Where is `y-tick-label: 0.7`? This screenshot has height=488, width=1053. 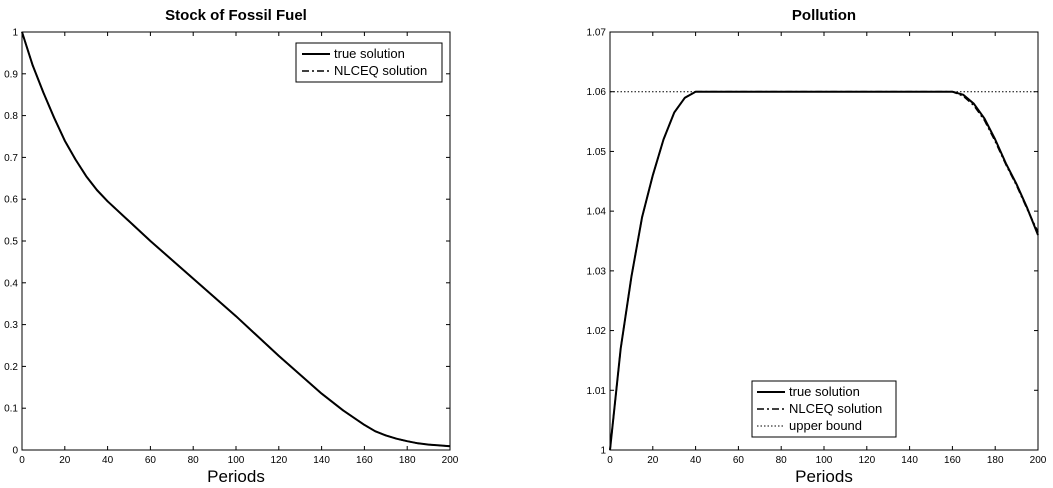
y-tick-label: 0.7 is located at coordinates (11, 158).